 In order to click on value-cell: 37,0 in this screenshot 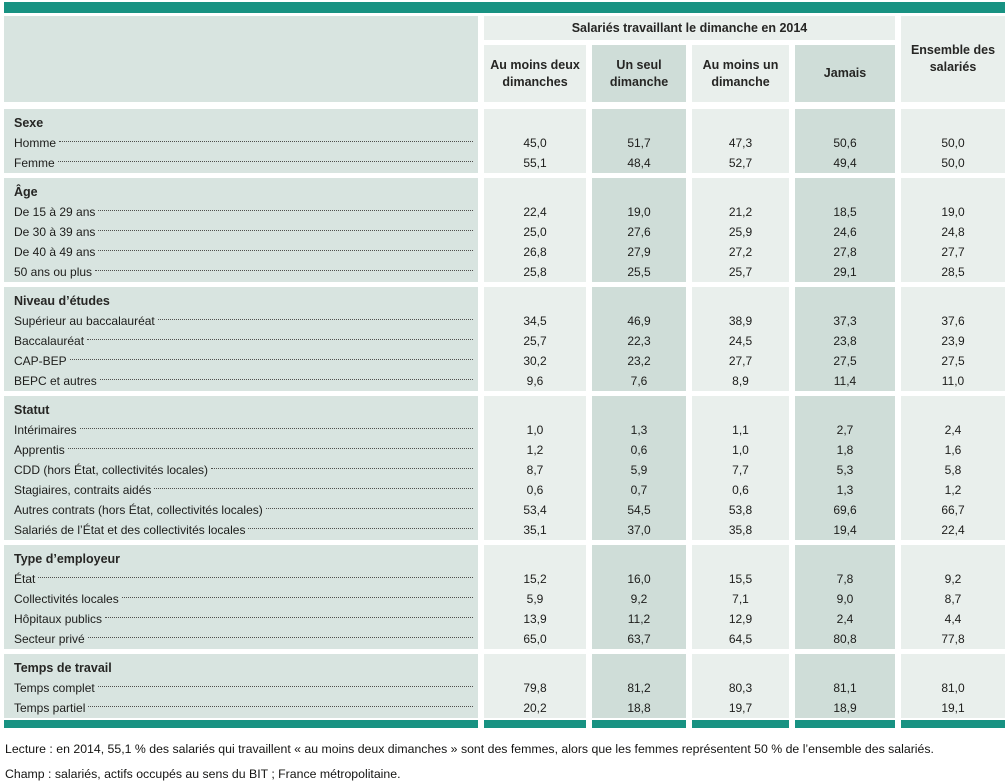, I will do `click(639, 530)`.